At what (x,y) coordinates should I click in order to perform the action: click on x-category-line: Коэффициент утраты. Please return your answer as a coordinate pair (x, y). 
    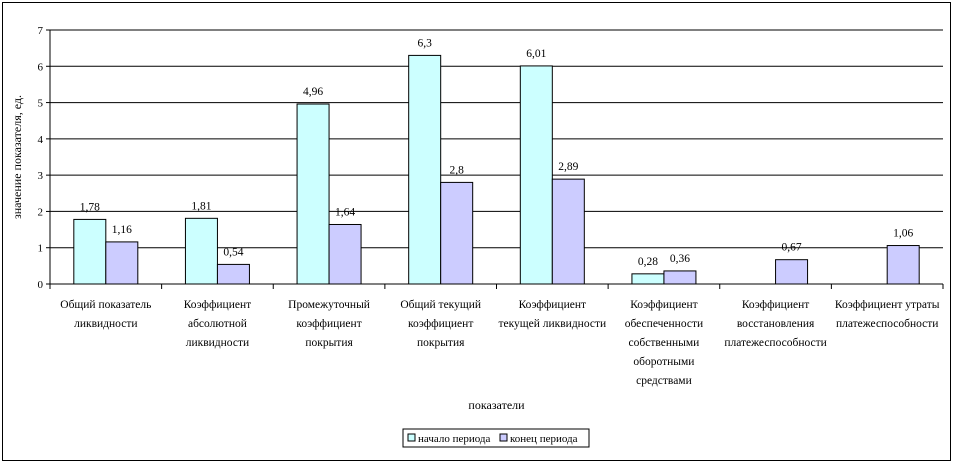
    Looking at the image, I should click on (887, 305).